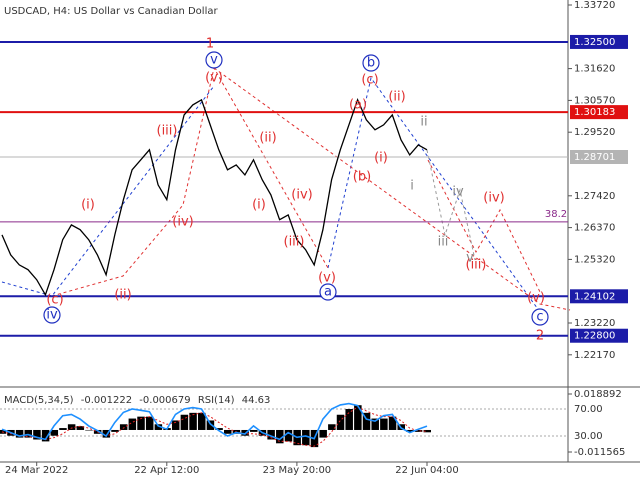 The image size is (640, 480). I want to click on annotation: a, so click(328, 292).